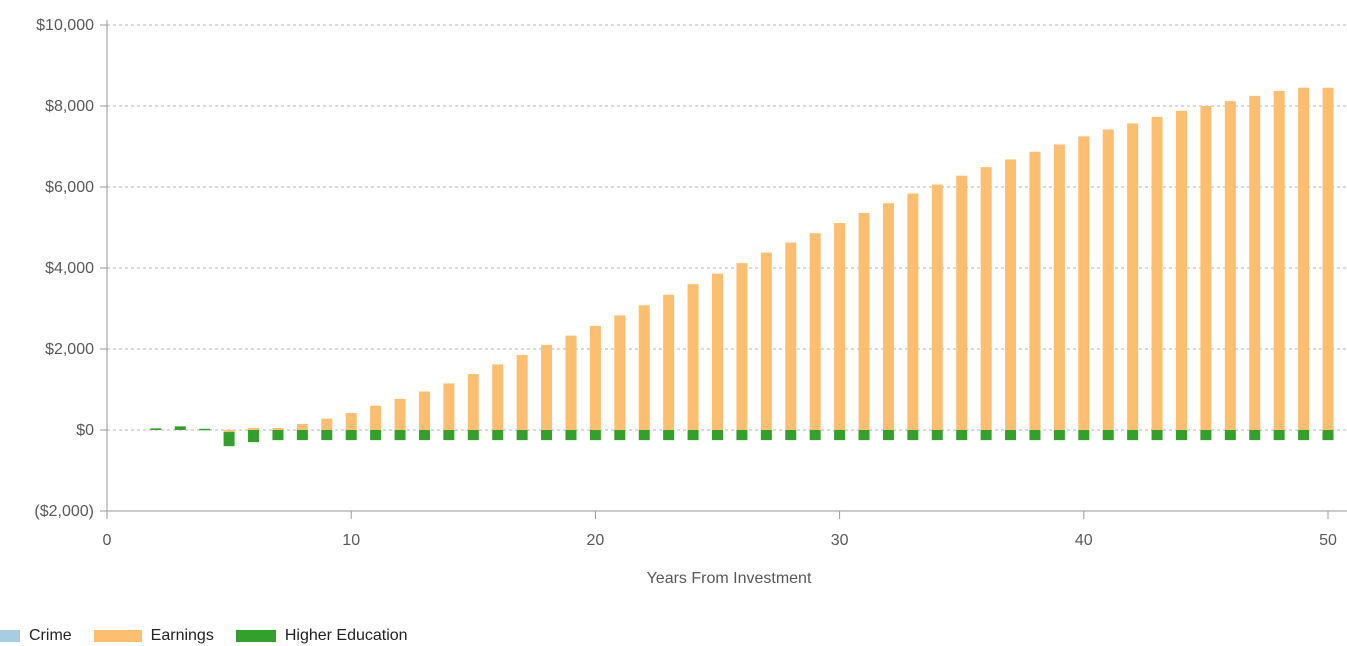  Describe the element at coordinates (65, 25) in the screenshot. I see `y-tick-label: $10,000` at that location.